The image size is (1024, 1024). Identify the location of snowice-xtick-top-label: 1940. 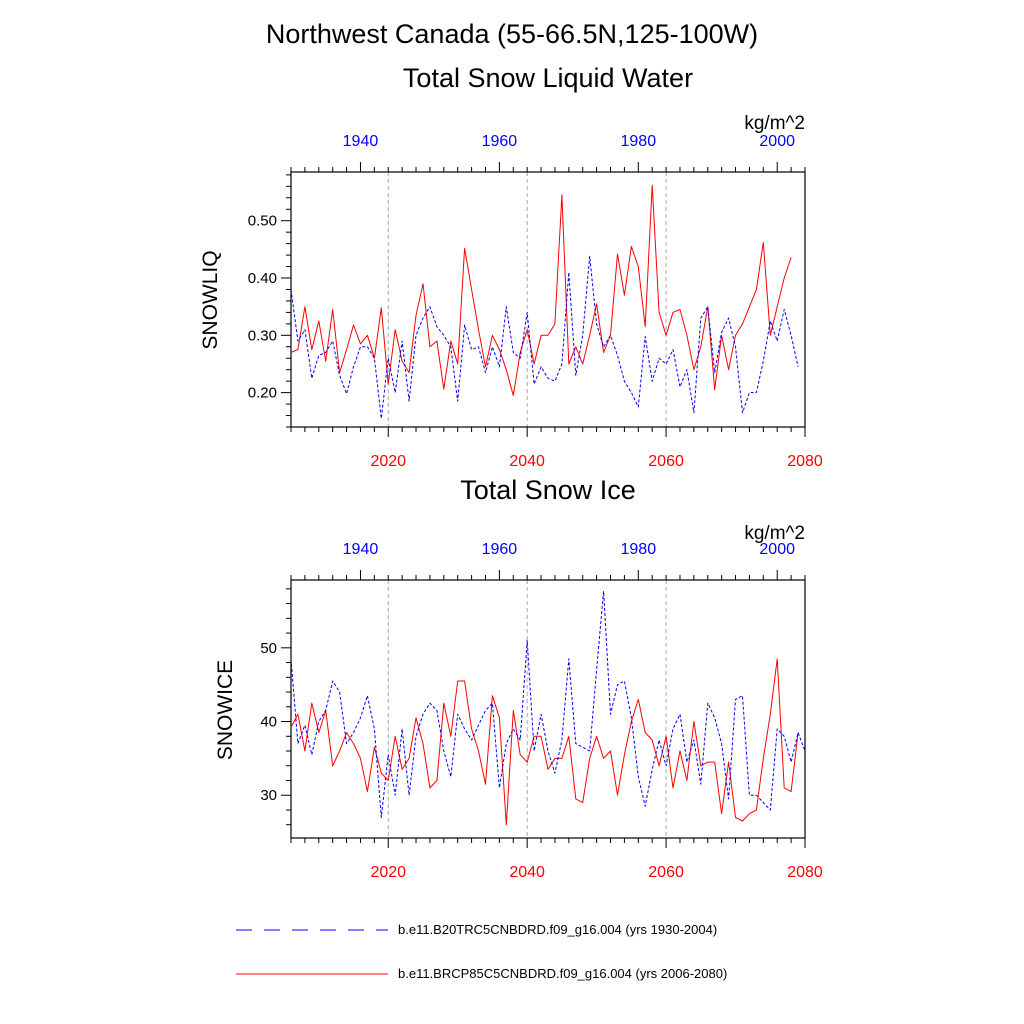
(361, 549).